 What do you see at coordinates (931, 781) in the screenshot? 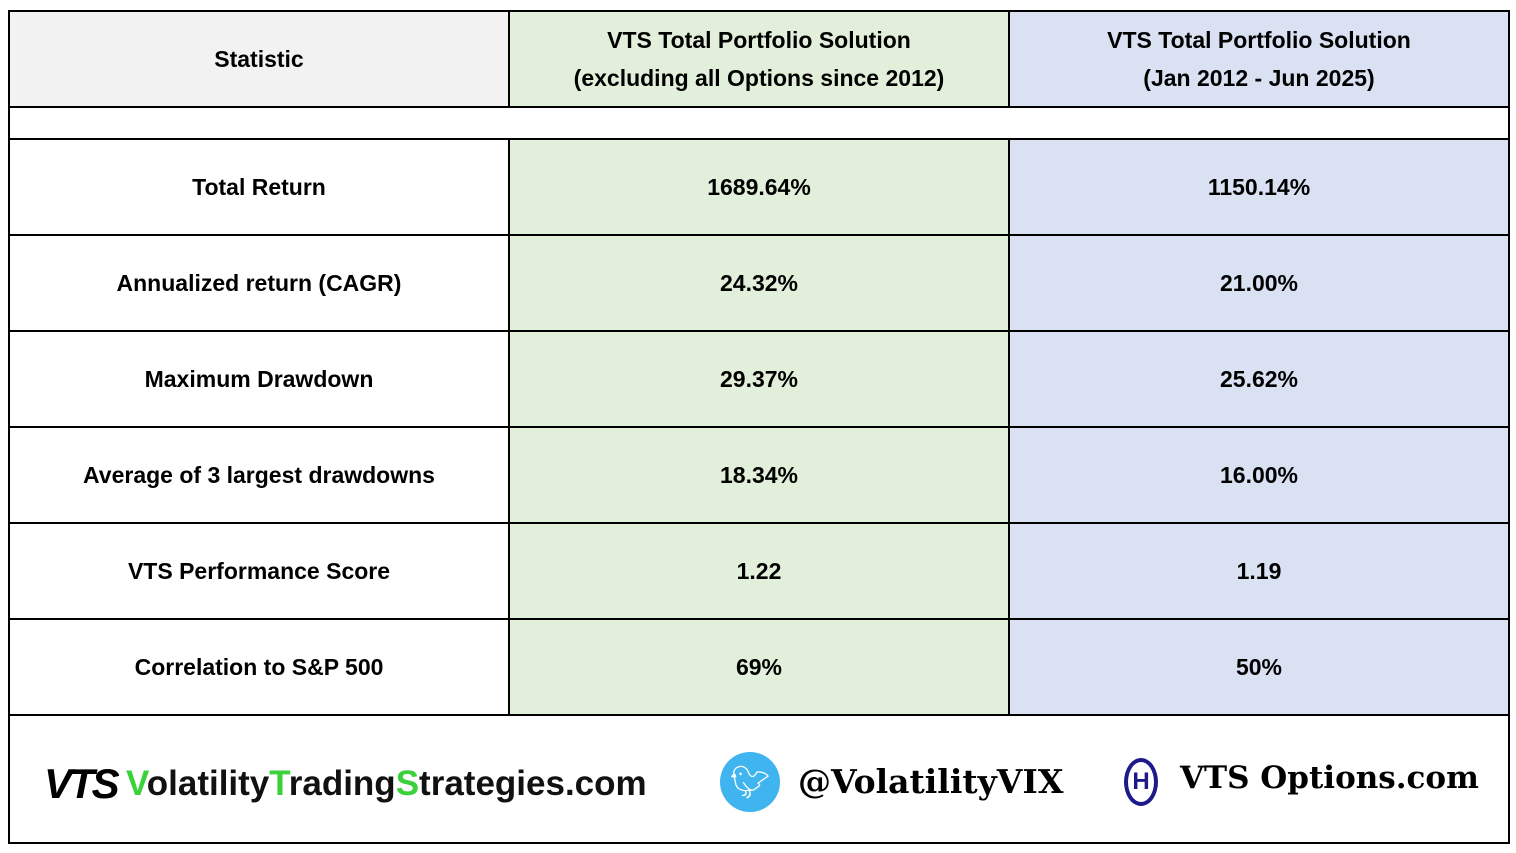
I see `twitter-handle: @VolatilityVIX` at bounding box center [931, 781].